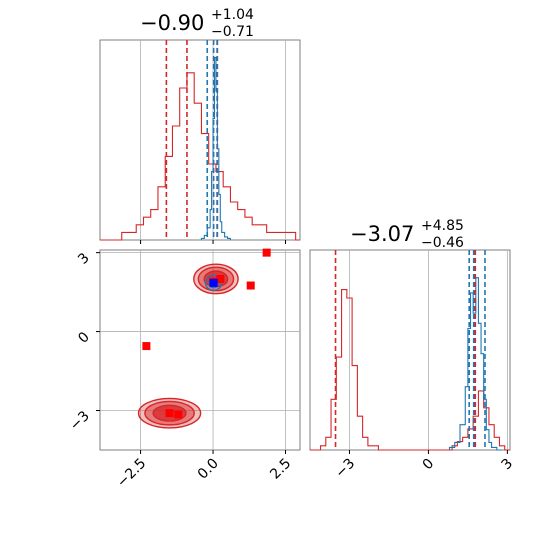 Image resolution: width=550 pixels, height=550 pixels. Describe the element at coordinates (232, 15) in the screenshot. I see `title-p1-upper: +1.04` at that location.